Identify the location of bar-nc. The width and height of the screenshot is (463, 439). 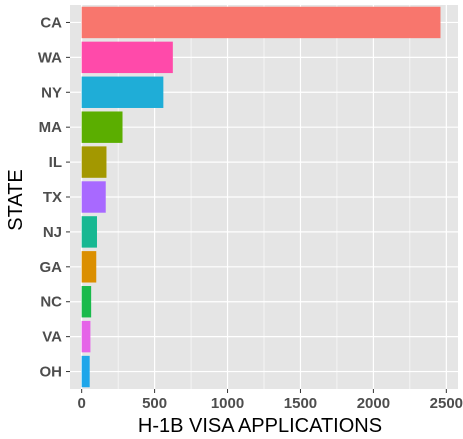
(86, 302).